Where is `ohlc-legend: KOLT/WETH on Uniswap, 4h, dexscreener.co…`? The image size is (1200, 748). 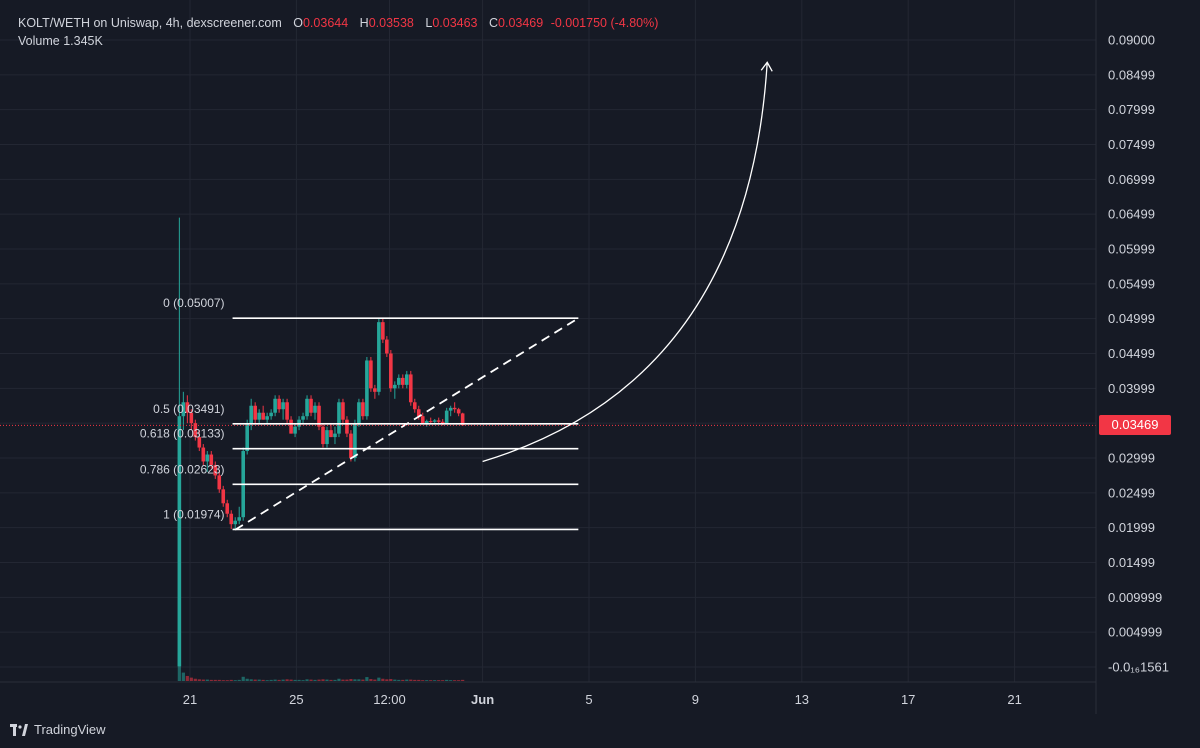
ohlc-legend: KOLT/WETH on Uniswap, 4h, dexscreener.co… is located at coordinates (340, 23).